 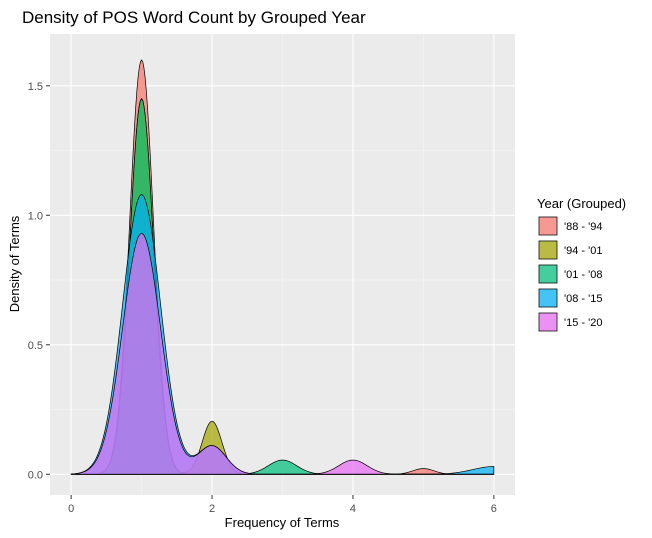 I want to click on x-axis-title: Frequency of Terms, so click(x=282, y=522).